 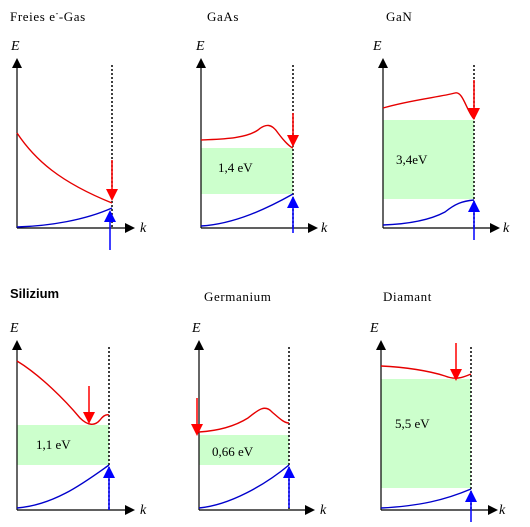 I want to click on band-gap-label: 5,5 eV, so click(x=412, y=423).